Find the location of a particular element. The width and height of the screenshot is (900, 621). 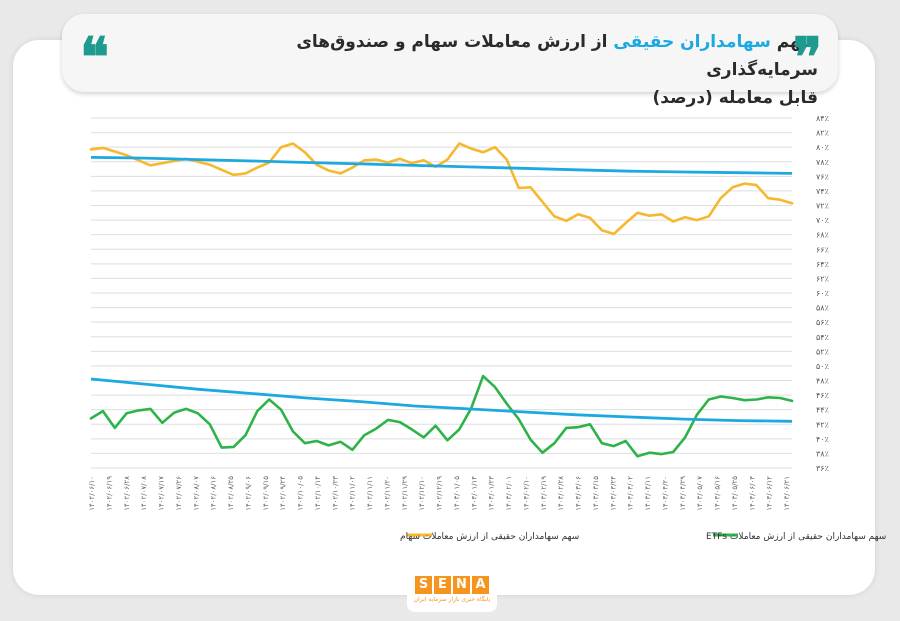

y-tick-label: ۶۲٪ is located at coordinates (822, 278).